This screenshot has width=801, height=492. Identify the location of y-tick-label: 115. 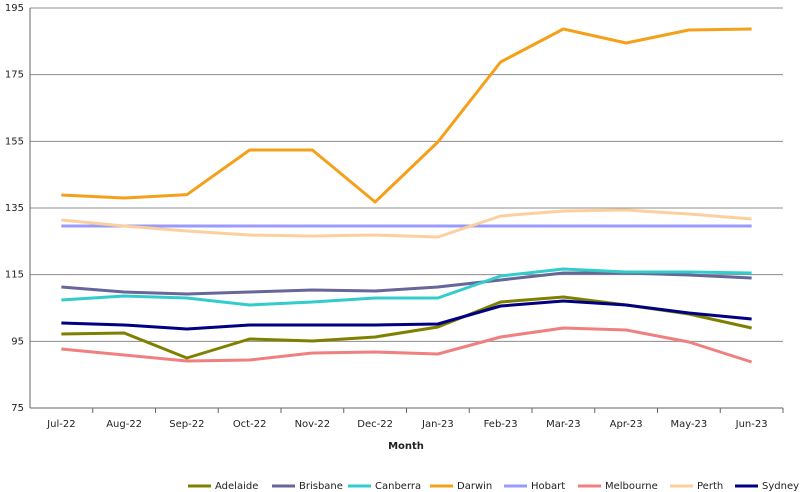
(14, 275).